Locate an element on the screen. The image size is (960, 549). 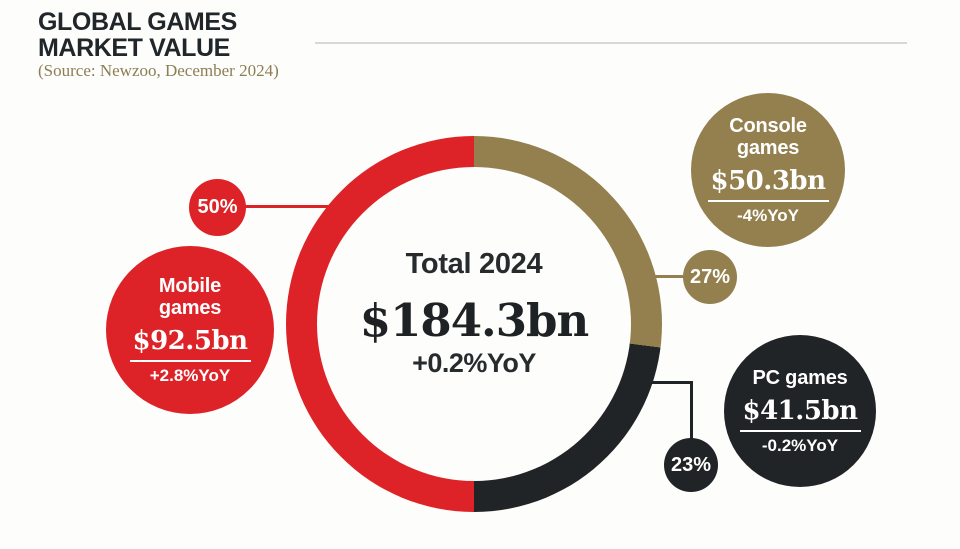
total-yoy-delta: +0.2%YoY is located at coordinates (474, 362).